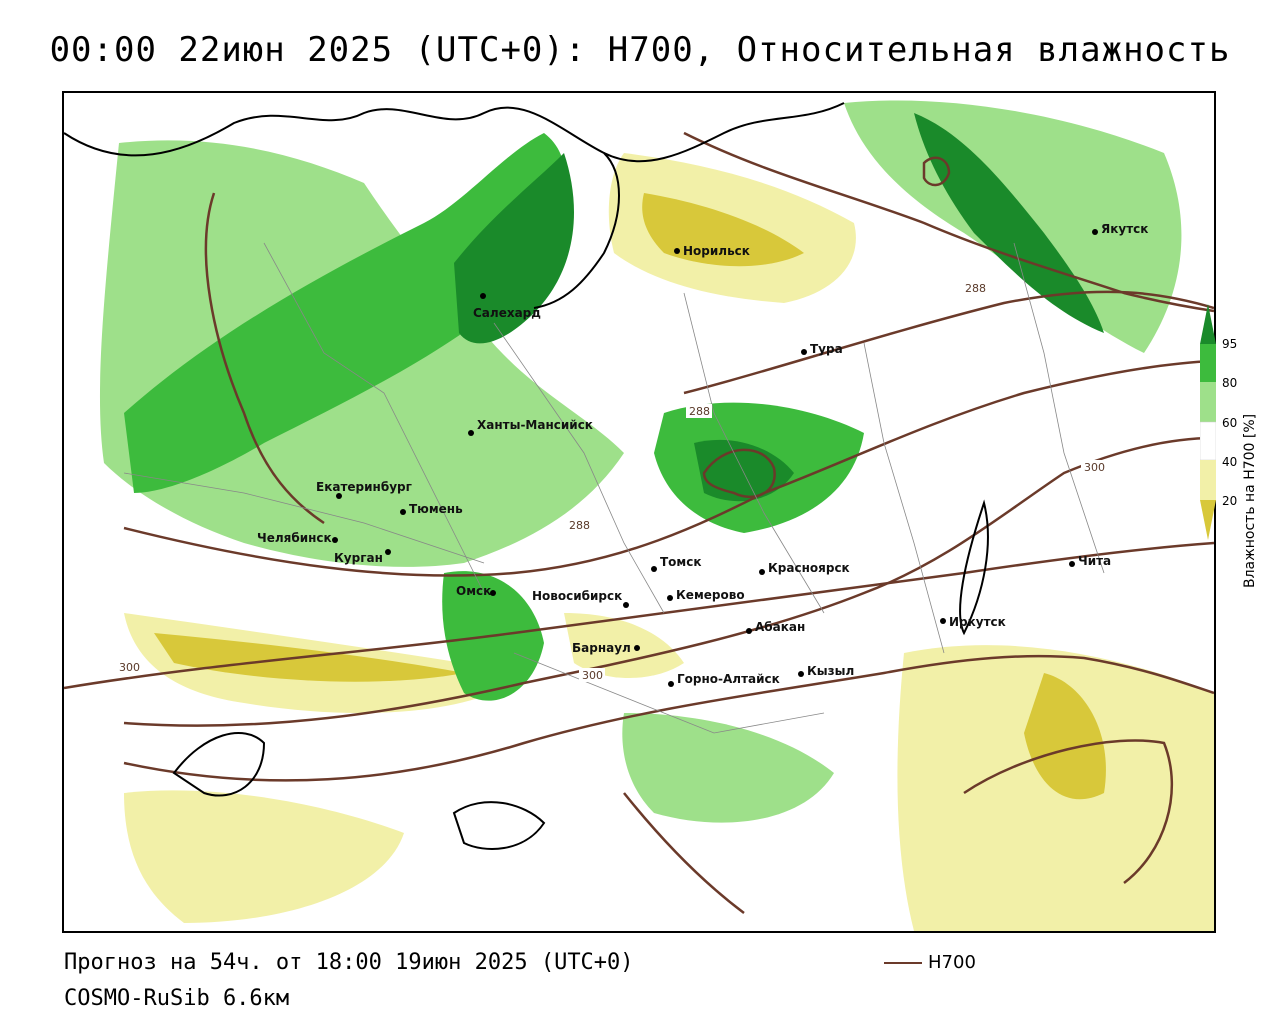  I want to click on svg-text: Екатеринбург, so click(364, 487).